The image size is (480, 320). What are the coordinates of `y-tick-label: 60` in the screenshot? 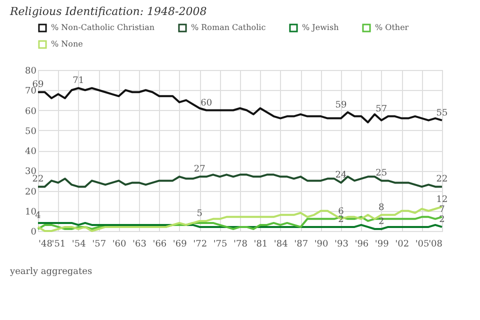 It's located at (31, 111).